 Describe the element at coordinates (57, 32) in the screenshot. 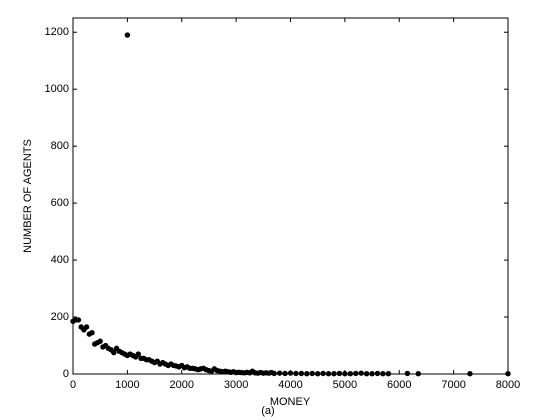

I see `y-tick-label: 1200` at that location.